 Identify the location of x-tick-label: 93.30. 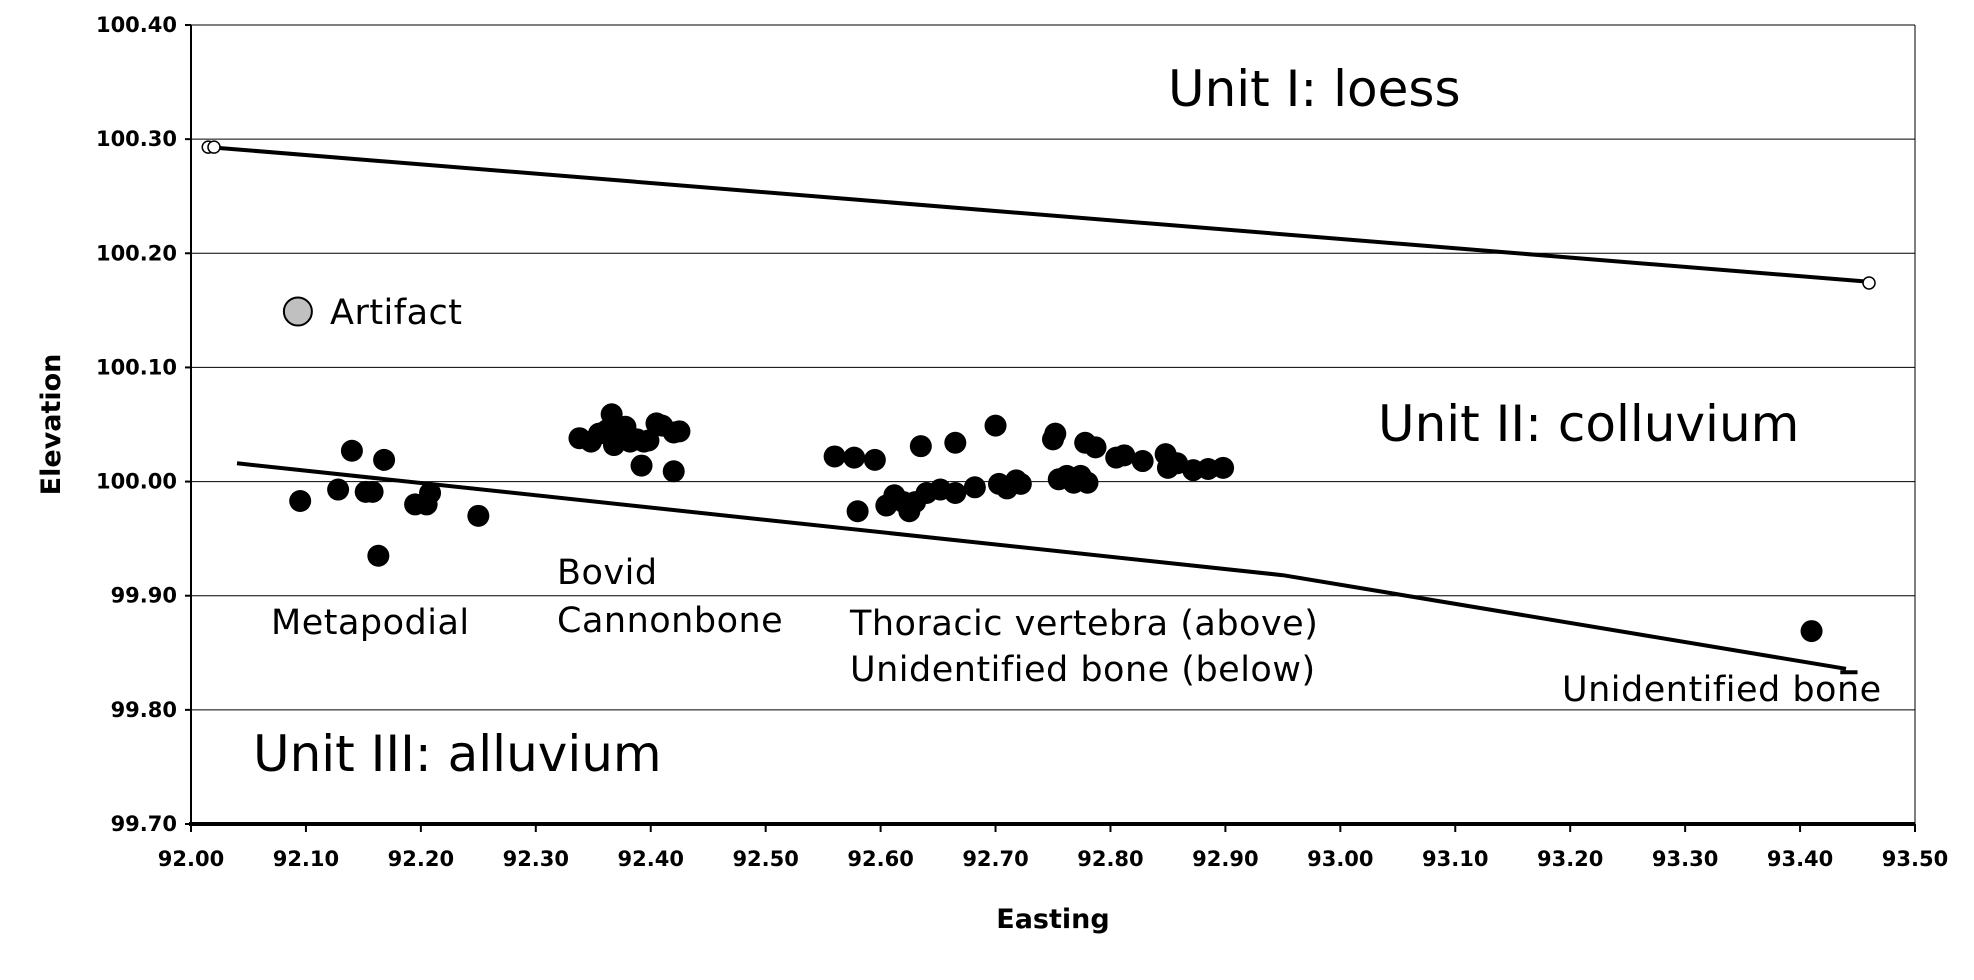
(1685, 859).